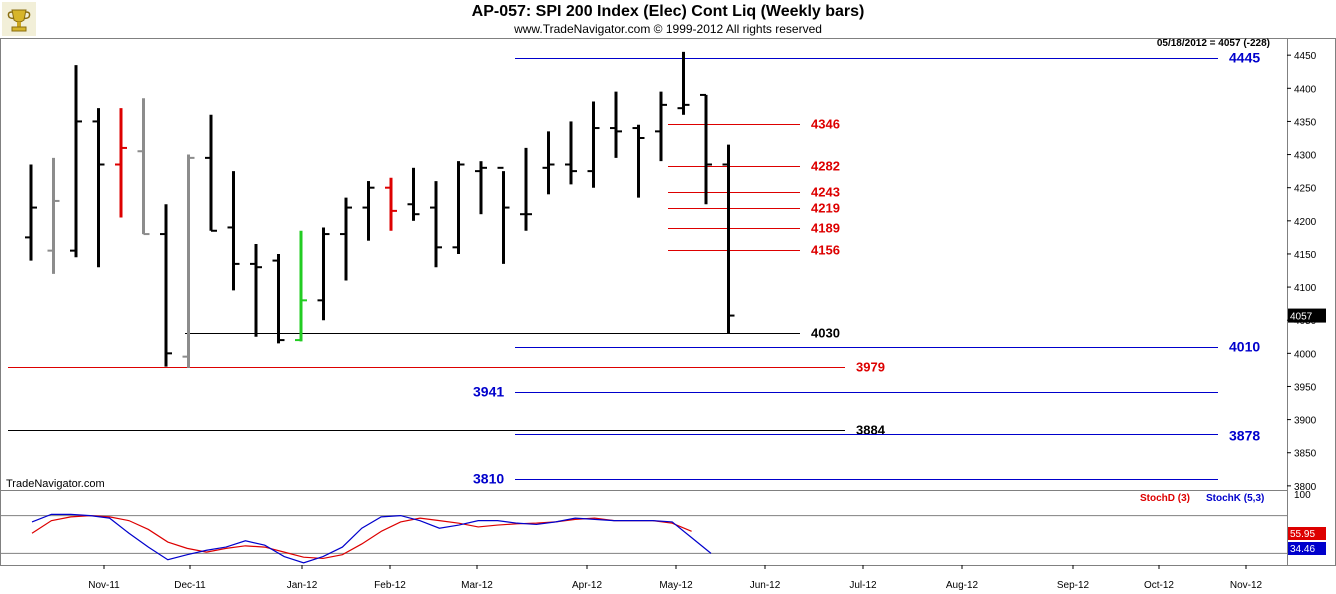 The width and height of the screenshot is (1336, 594). I want to click on x-tick-label: Apr-12, so click(587, 585).